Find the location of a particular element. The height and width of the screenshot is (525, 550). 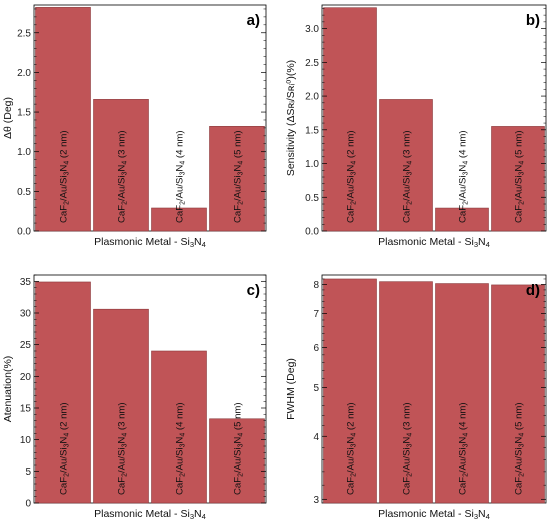

panel-label: d) is located at coordinates (533, 290).